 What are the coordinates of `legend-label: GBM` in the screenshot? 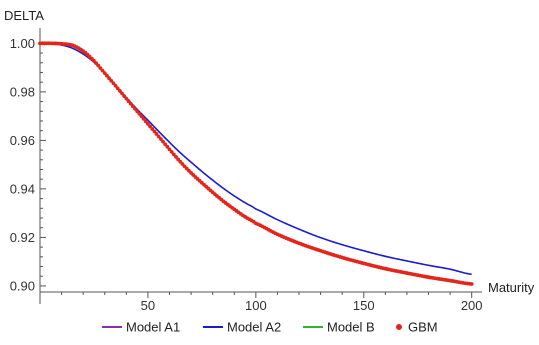 It's located at (423, 327).